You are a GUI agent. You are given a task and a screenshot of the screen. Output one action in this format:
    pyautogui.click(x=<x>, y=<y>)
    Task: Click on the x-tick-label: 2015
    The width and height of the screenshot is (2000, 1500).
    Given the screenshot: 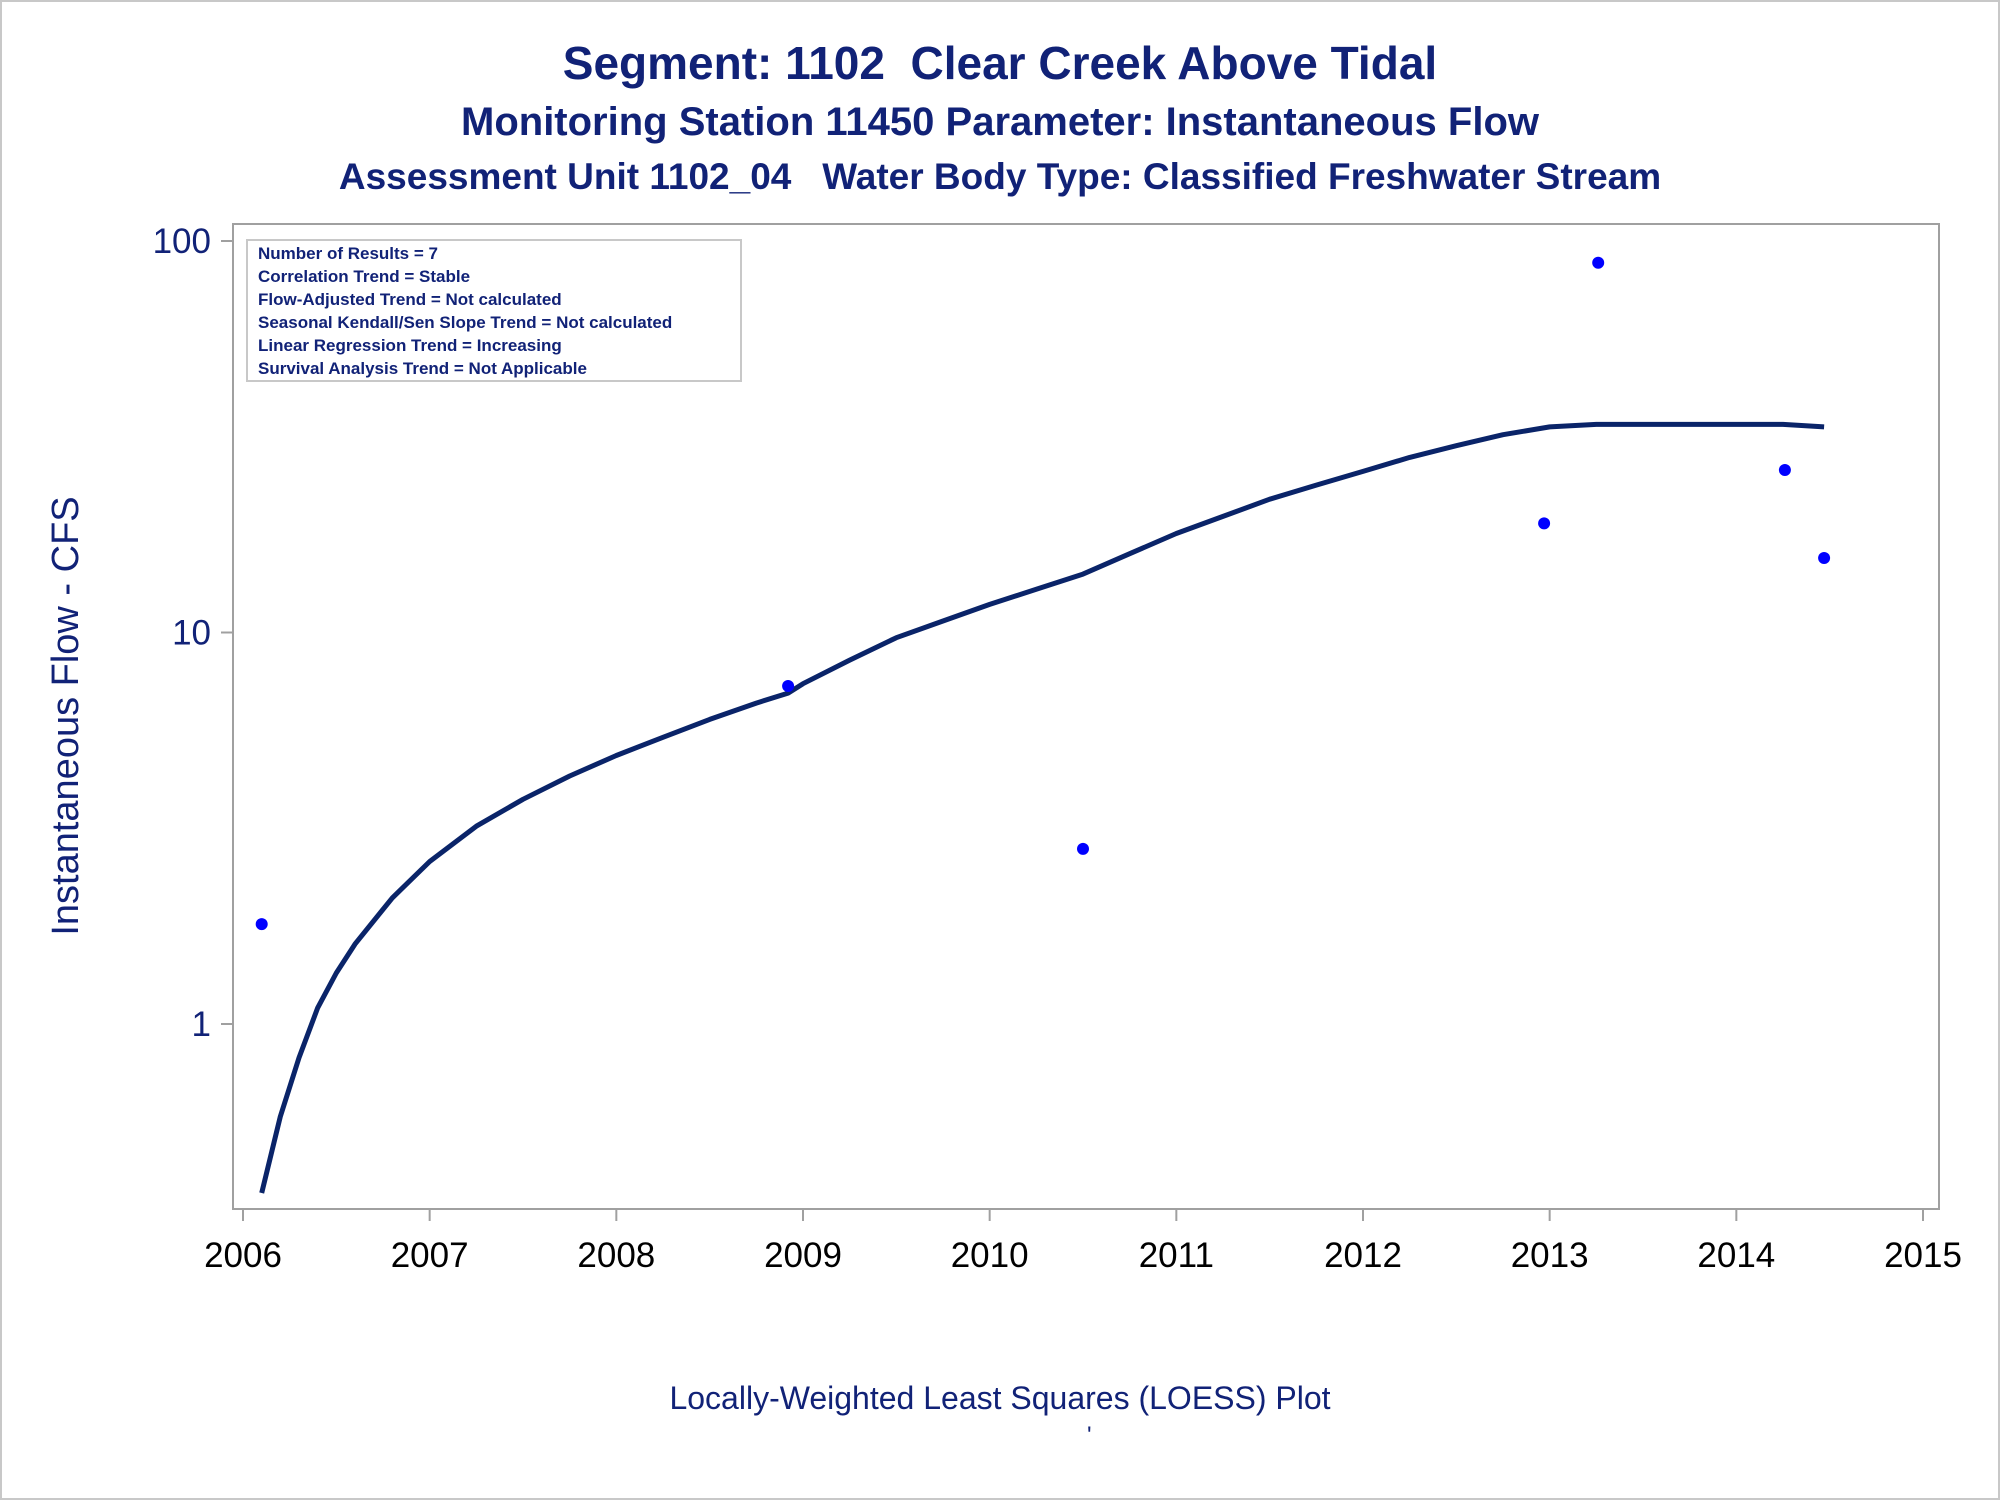 What is the action you would take?
    pyautogui.click(x=1923, y=1255)
    